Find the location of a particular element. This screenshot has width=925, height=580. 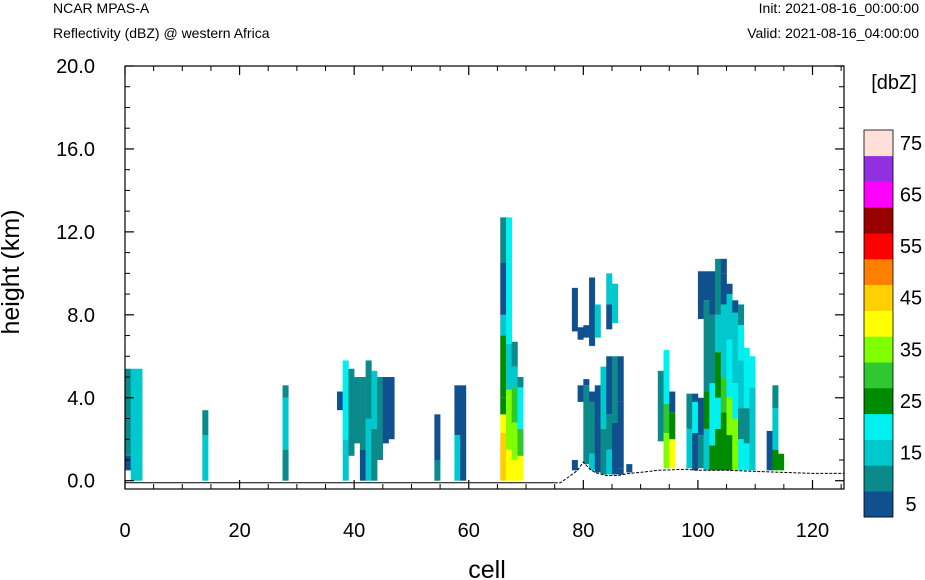

plot-subtitle: Reflectivity (dBZ) @ western Africa is located at coordinates (161, 33).